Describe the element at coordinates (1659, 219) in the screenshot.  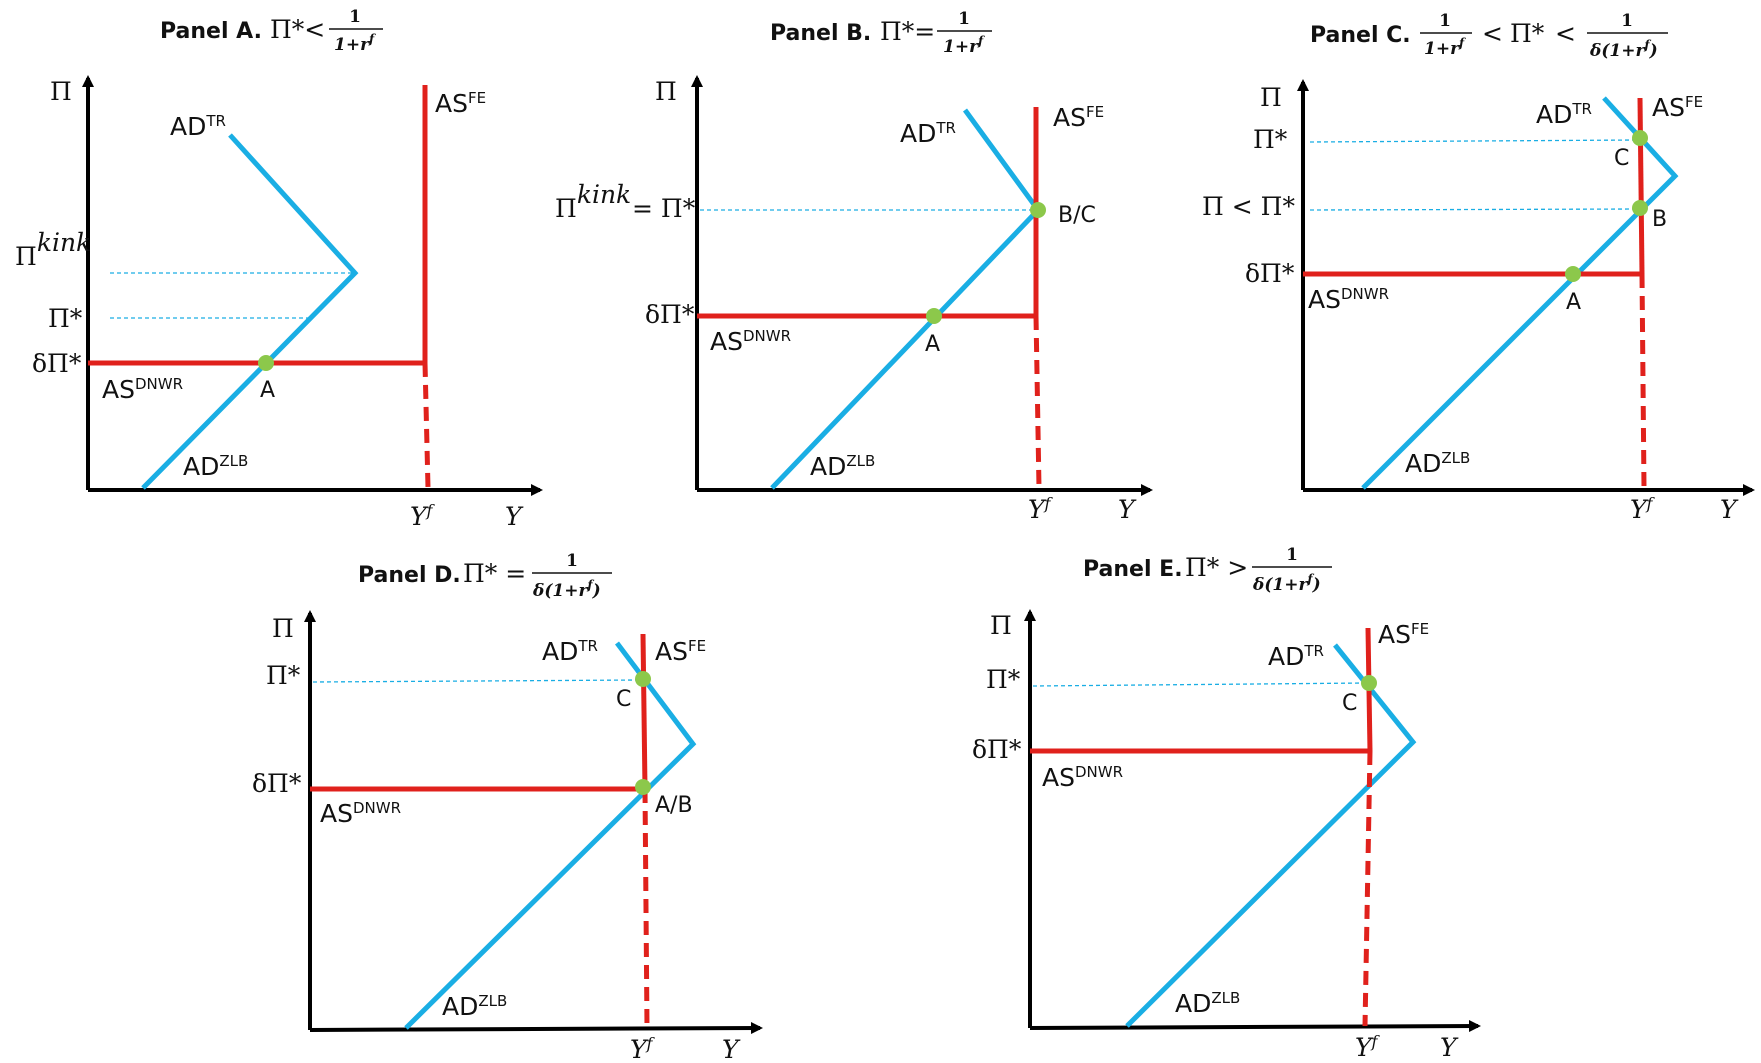
I see `panel-c-point-b-label: B` at that location.